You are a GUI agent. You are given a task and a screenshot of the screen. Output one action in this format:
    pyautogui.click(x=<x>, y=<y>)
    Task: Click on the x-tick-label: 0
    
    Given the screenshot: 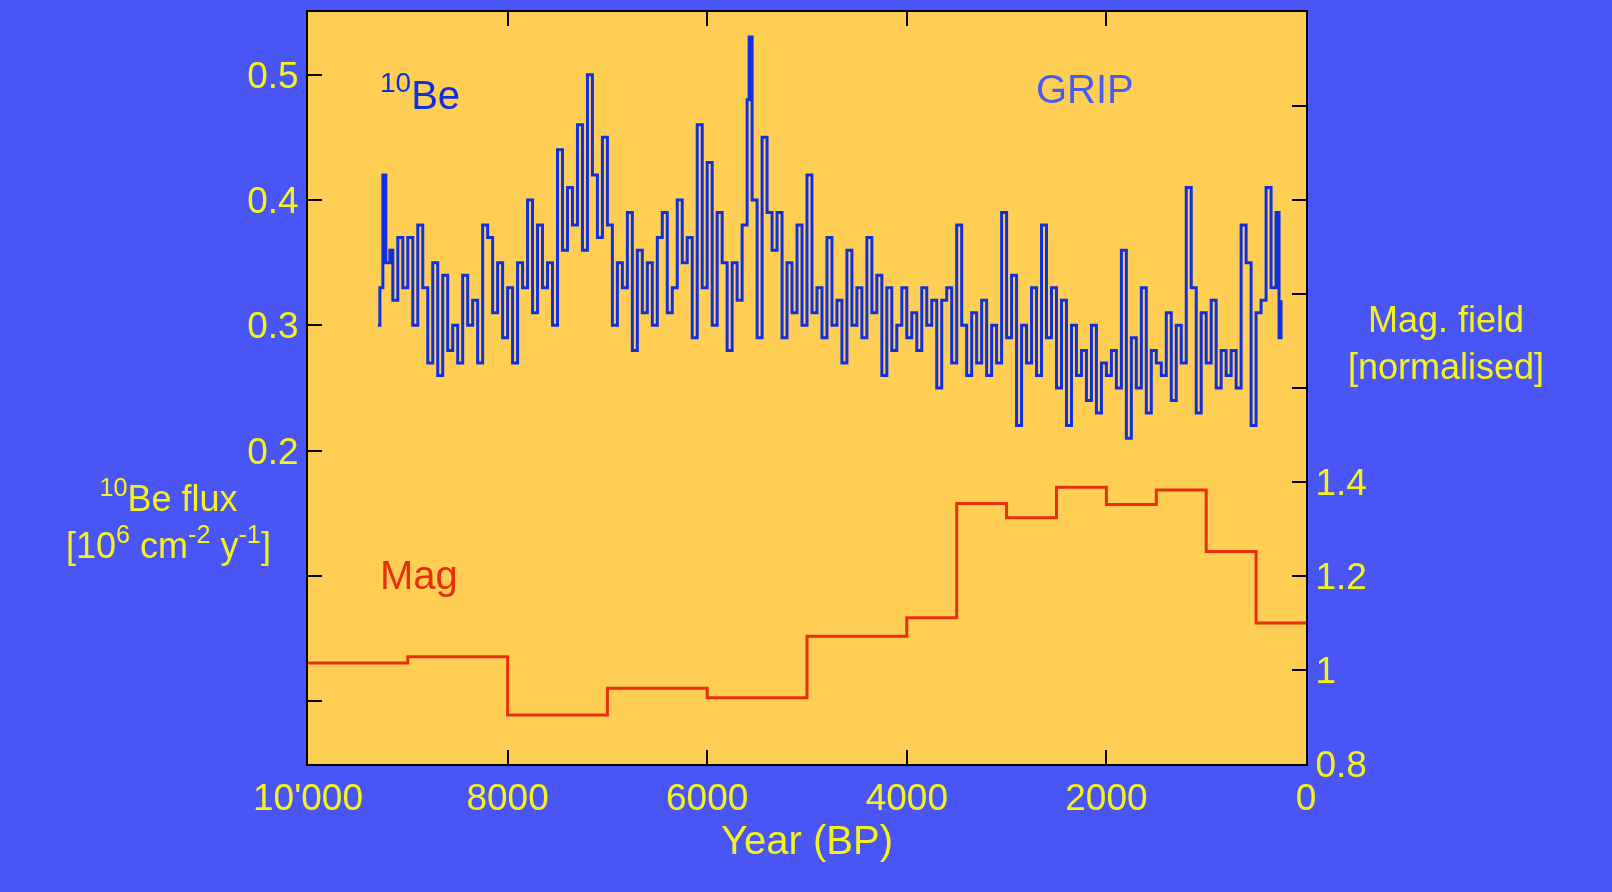 What is the action you would take?
    pyautogui.click(x=1306, y=798)
    